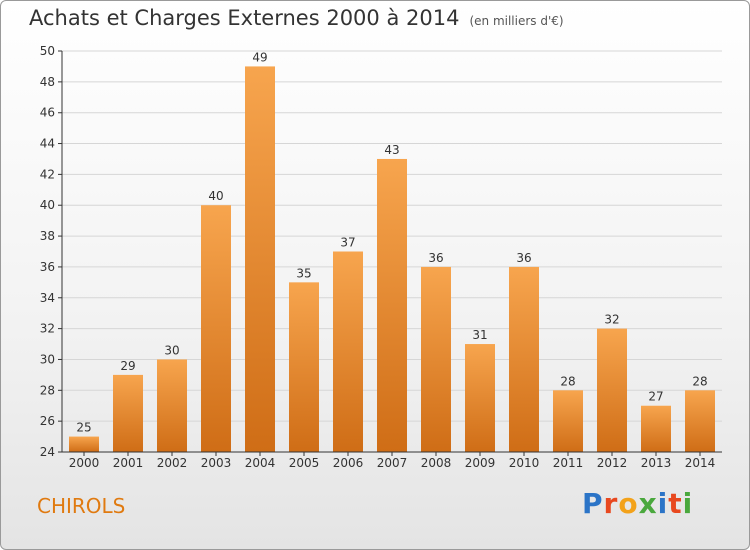  Describe the element at coordinates (215, 196) in the screenshot. I see `data-label-2003: 40` at that location.